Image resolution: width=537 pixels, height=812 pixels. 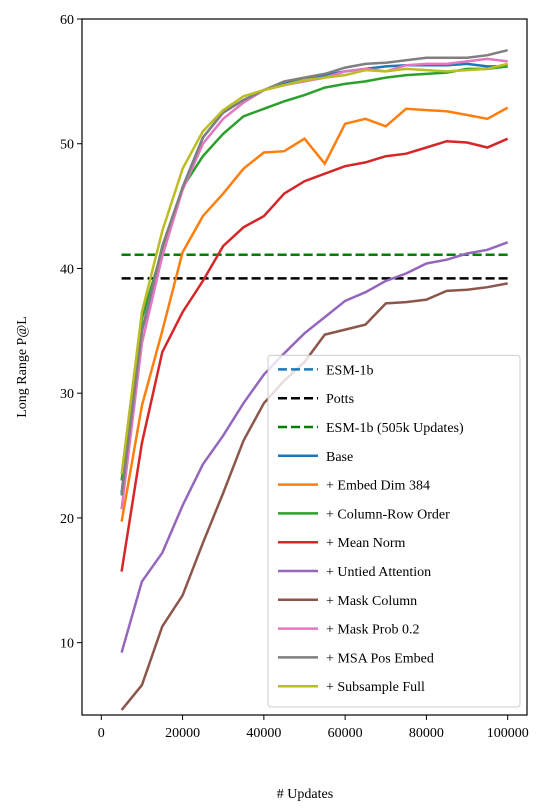 I want to click on legend-label: ESM-1b, so click(x=349, y=370).